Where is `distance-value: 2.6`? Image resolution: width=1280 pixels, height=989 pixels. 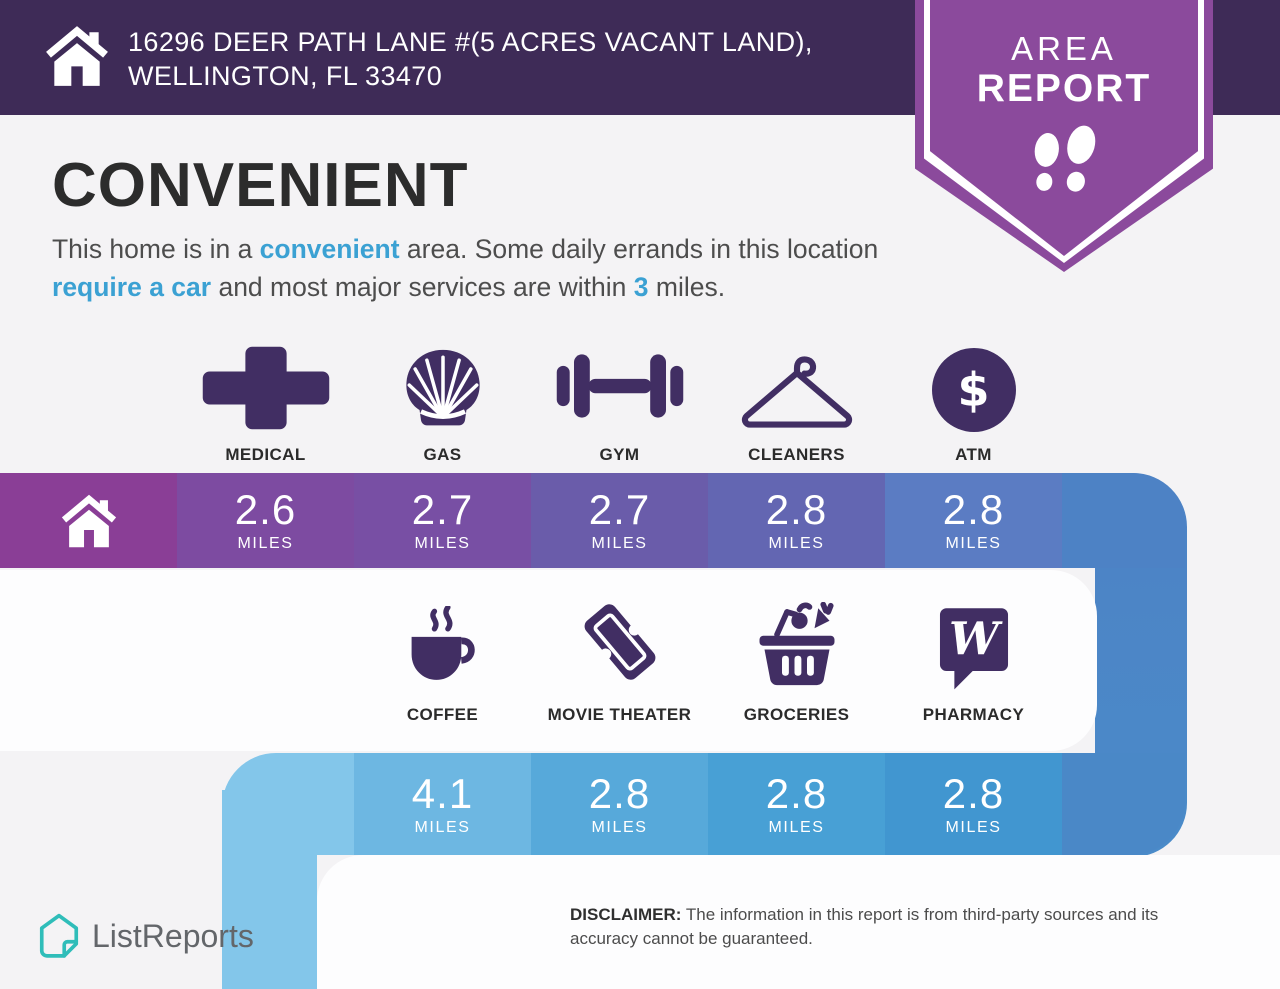 distance-value: 2.6 is located at coordinates (265, 509).